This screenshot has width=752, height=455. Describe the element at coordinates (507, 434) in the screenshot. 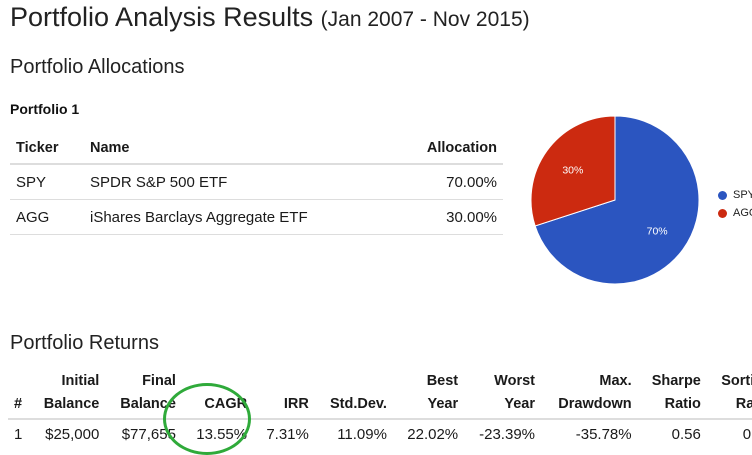

I see `returns-cell: -23.39%` at that location.